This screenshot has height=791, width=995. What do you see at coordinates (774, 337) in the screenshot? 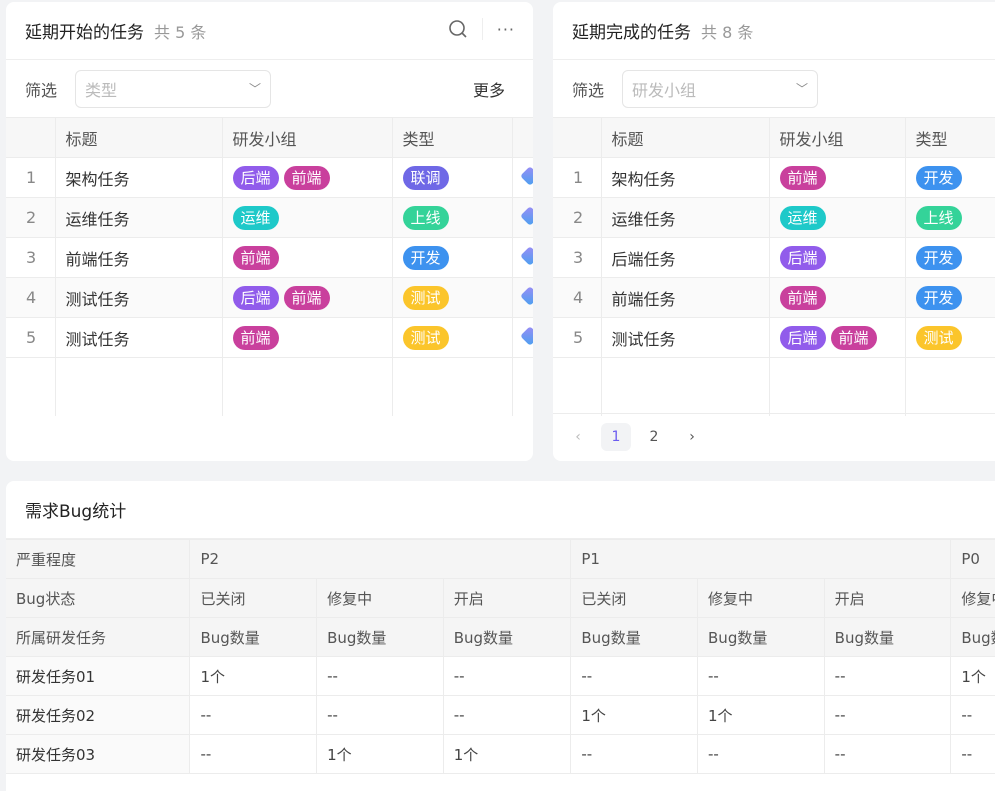
I see `table-row: 5 测试任务 后端 前端 测试` at bounding box center [774, 337].